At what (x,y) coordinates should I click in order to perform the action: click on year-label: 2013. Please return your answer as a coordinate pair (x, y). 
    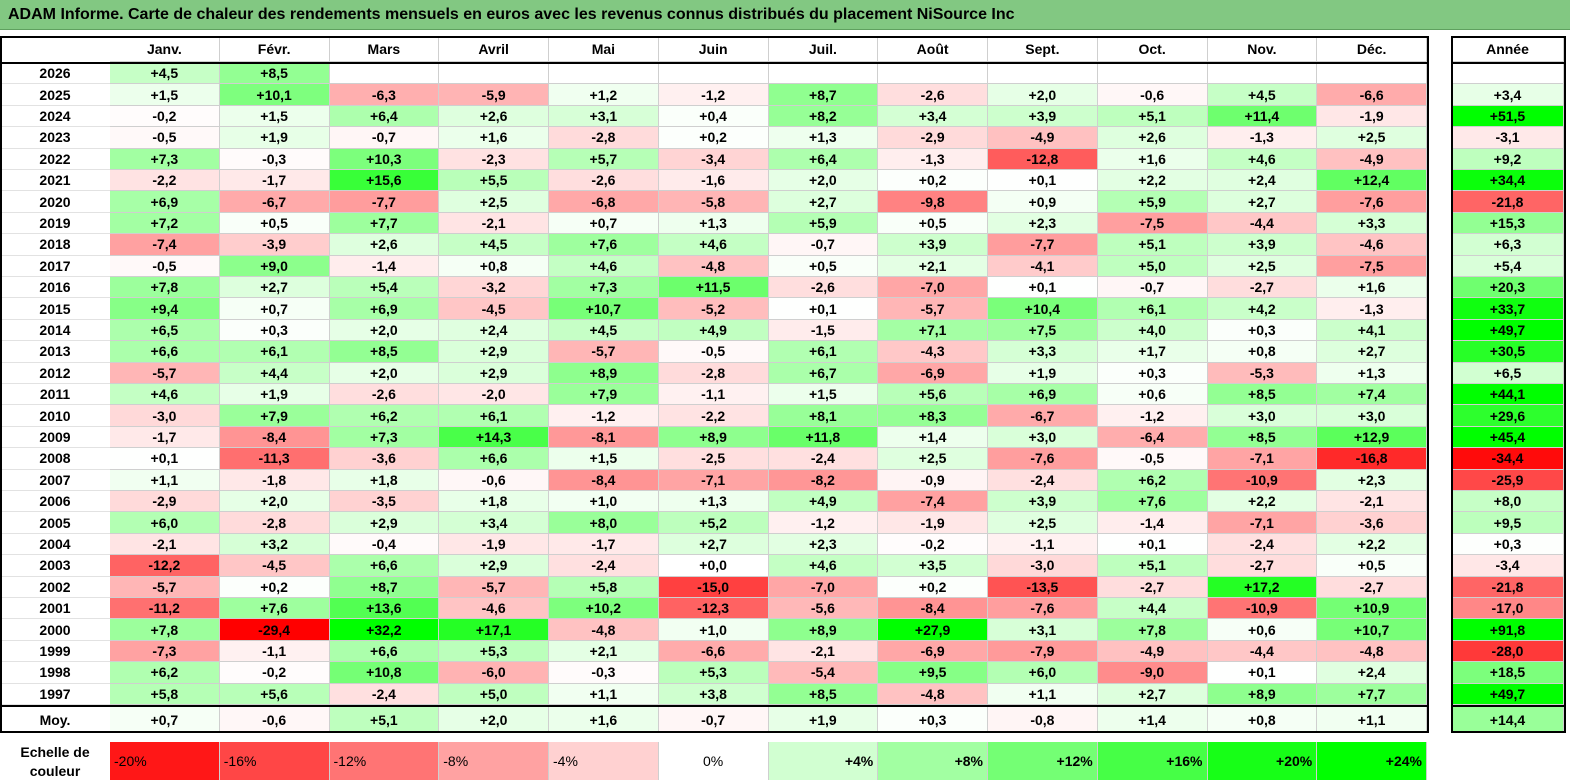
    Looking at the image, I should click on (55, 352).